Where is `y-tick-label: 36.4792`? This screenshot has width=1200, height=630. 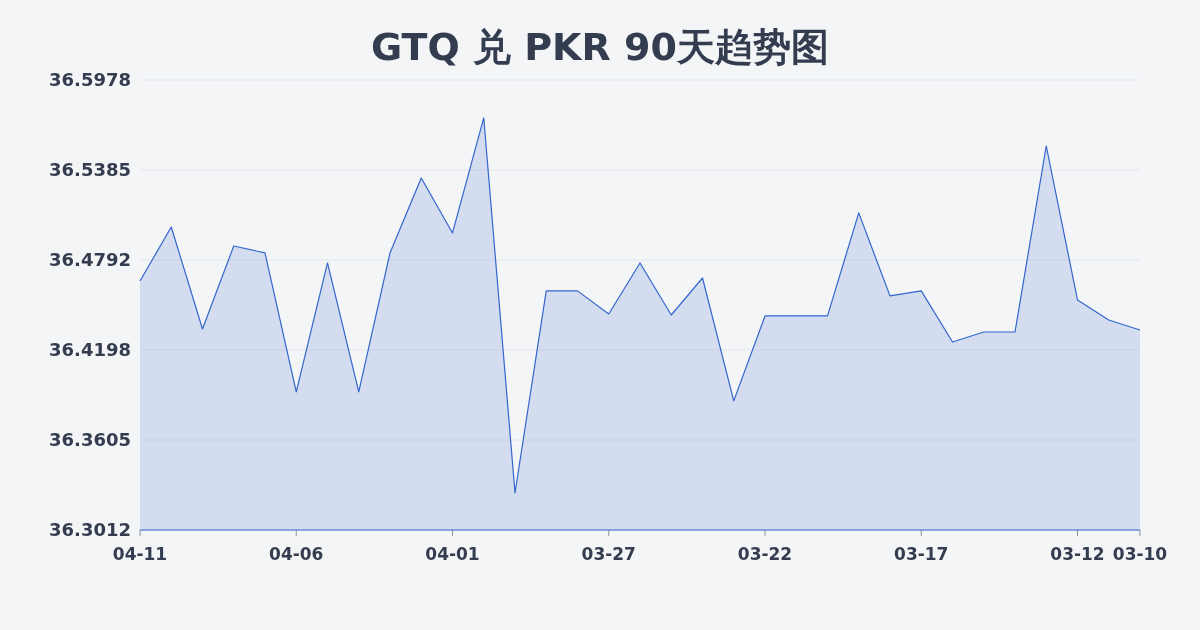
y-tick-label: 36.4792 is located at coordinates (90, 259).